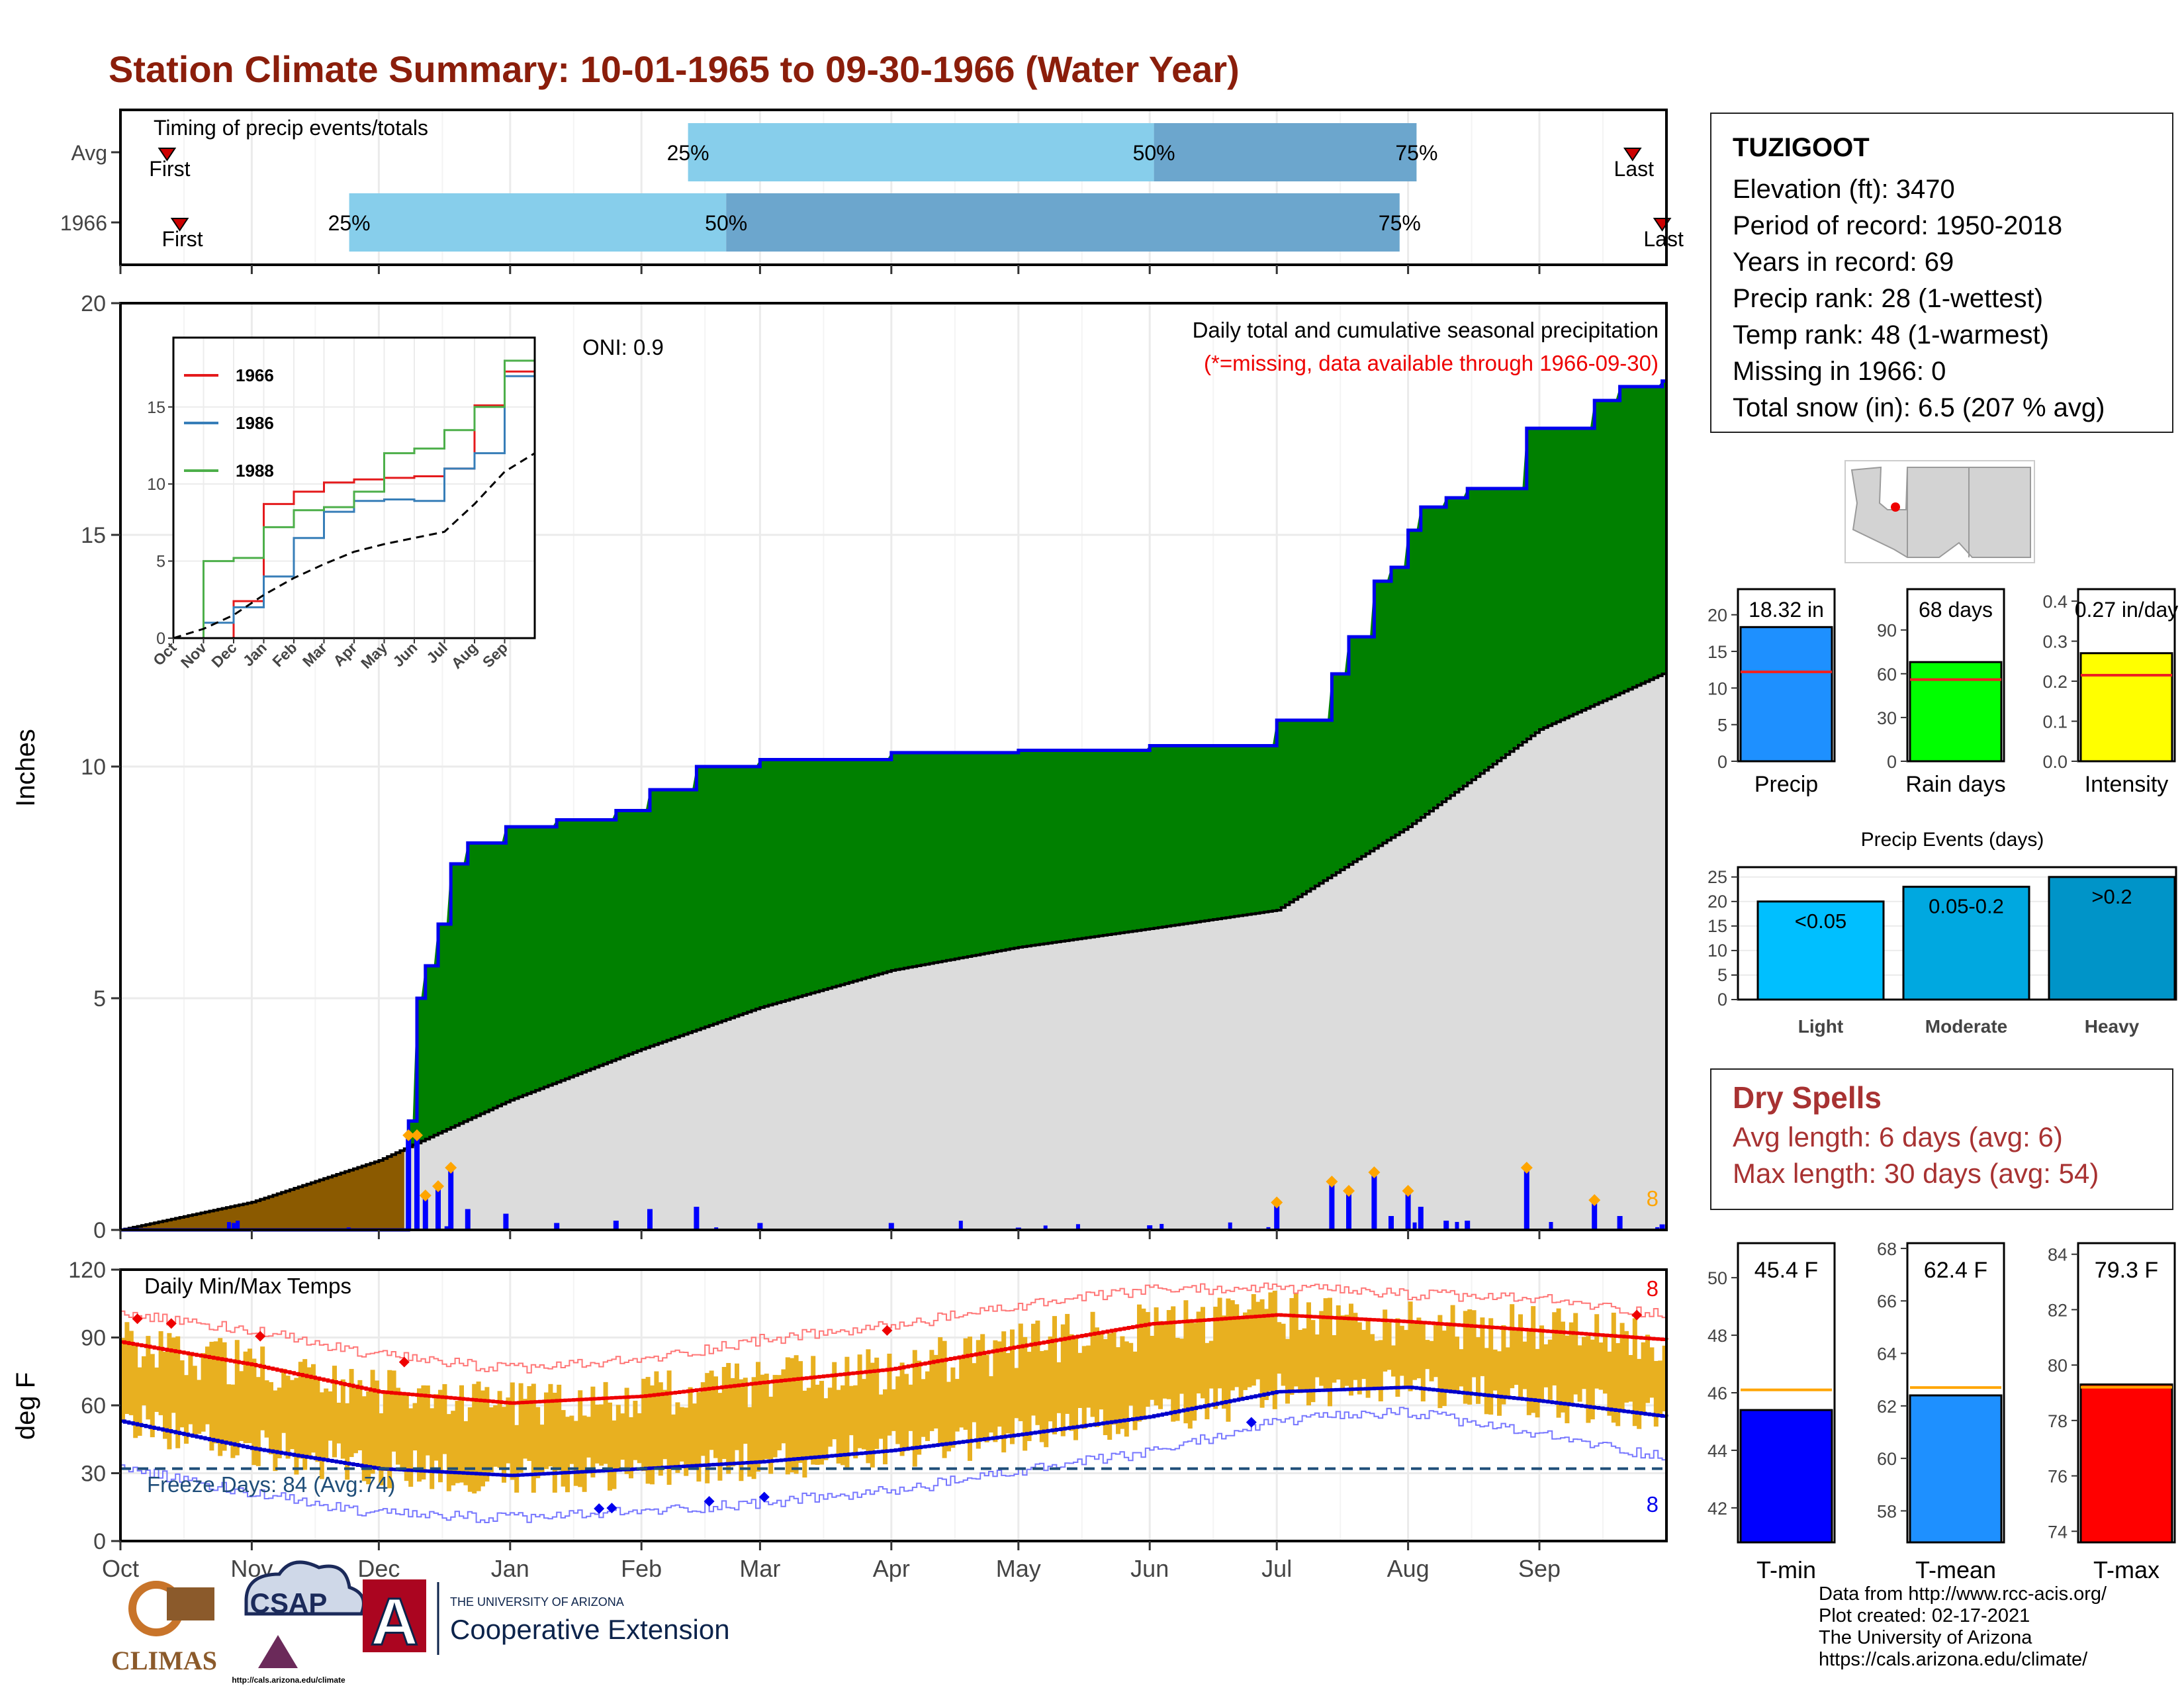 This screenshot has height=1688, width=2184. I want to click on timing-row-label: 1966, so click(83, 223).